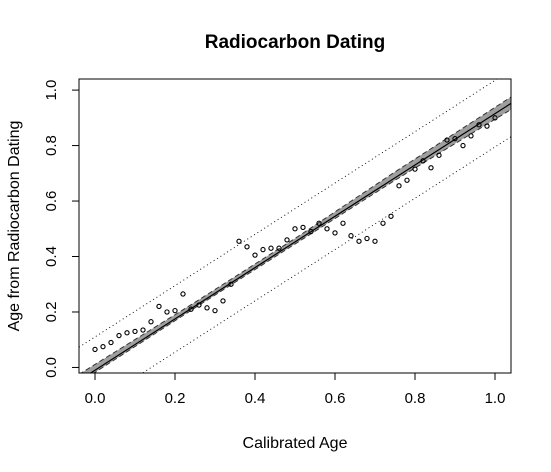  Describe the element at coordinates (14, 226) in the screenshot. I see `y-axis-label: Age from Radiocarbon Dating` at that location.